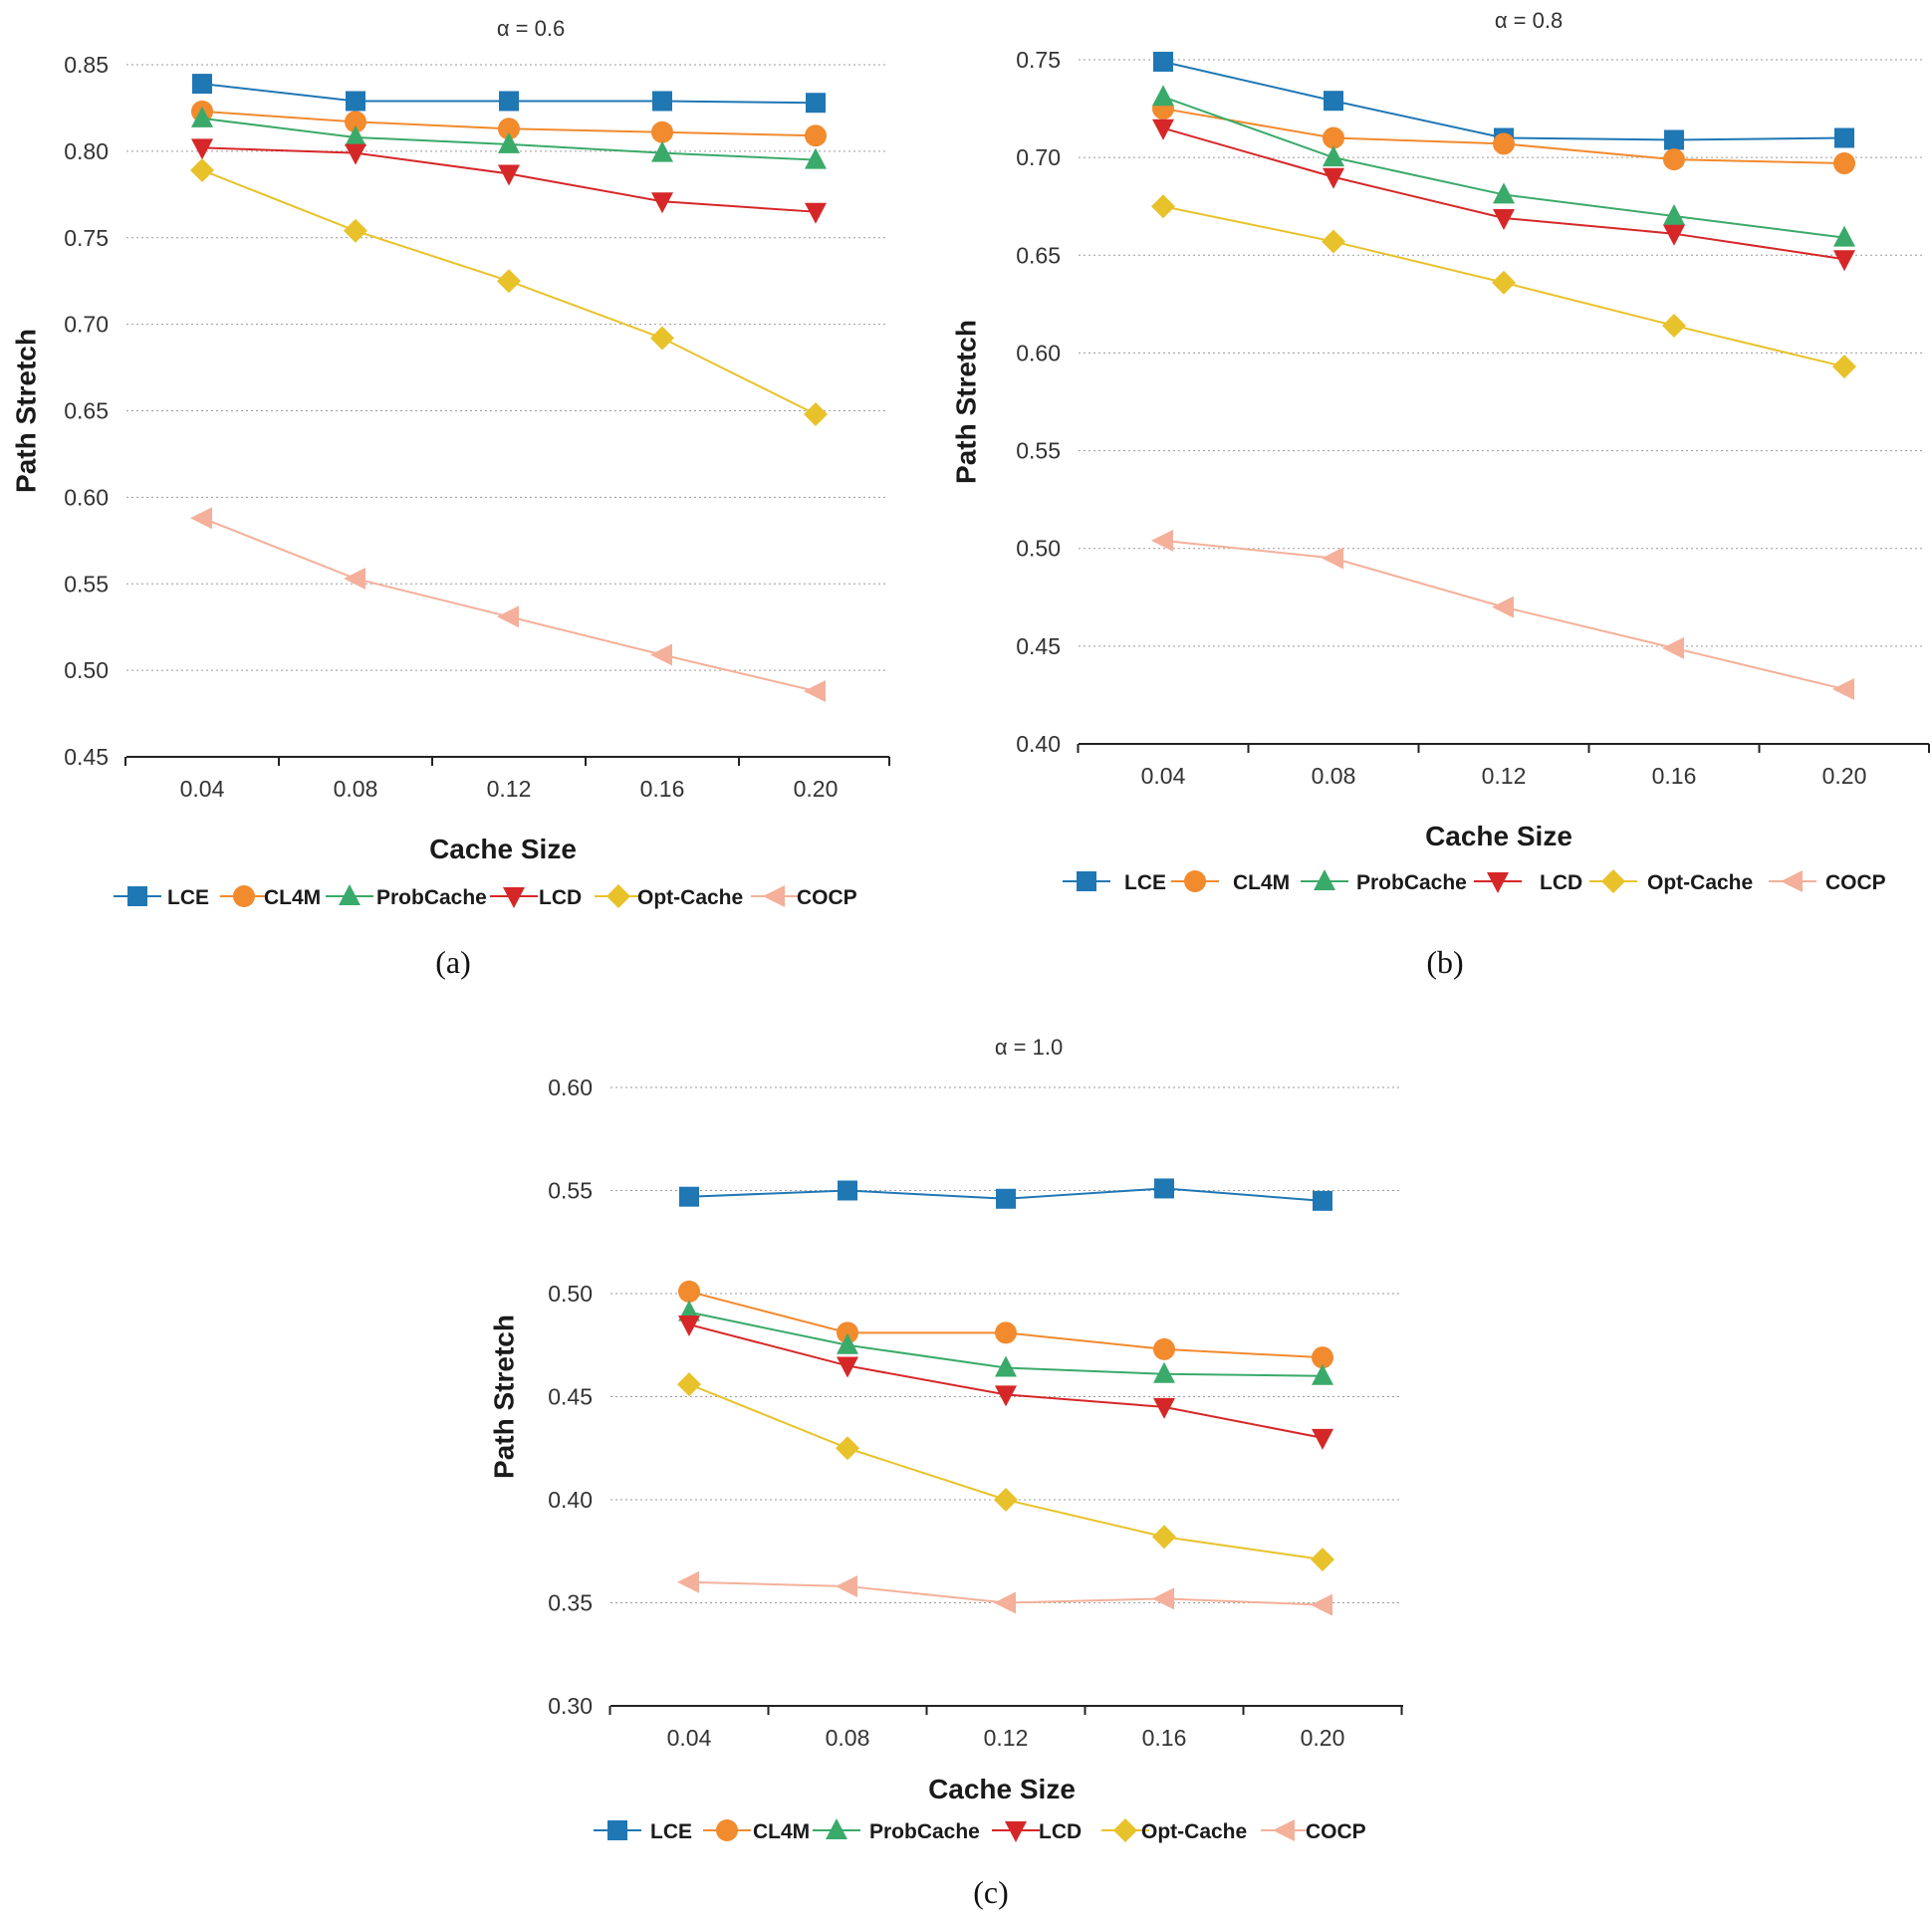 Image resolution: width=1932 pixels, height=1915 pixels. What do you see at coordinates (1845, 776) in the screenshot?
I see `x-tick-label: 0.20` at bounding box center [1845, 776].